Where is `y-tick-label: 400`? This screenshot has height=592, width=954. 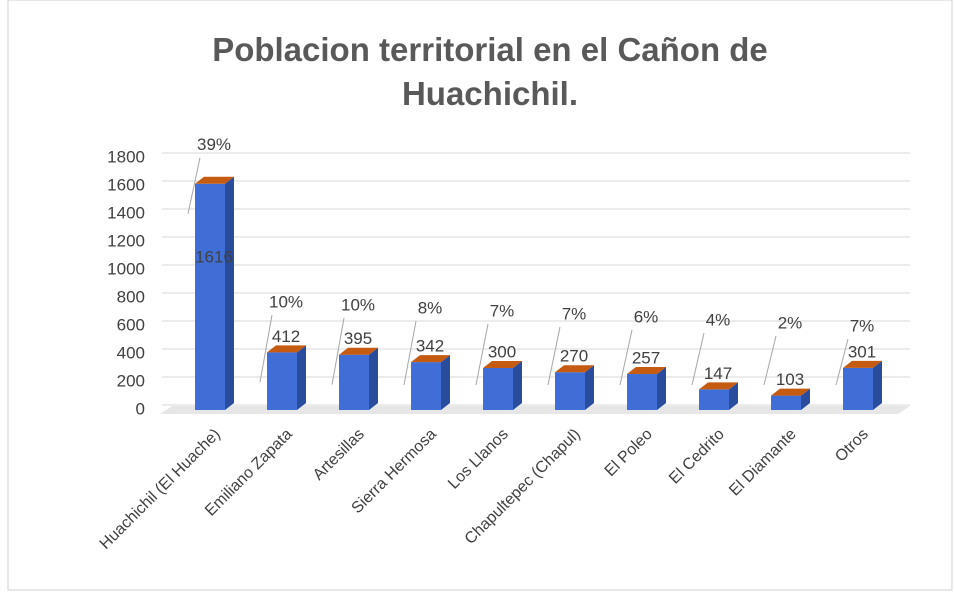
y-tick-label: 400 is located at coordinates (131, 352).